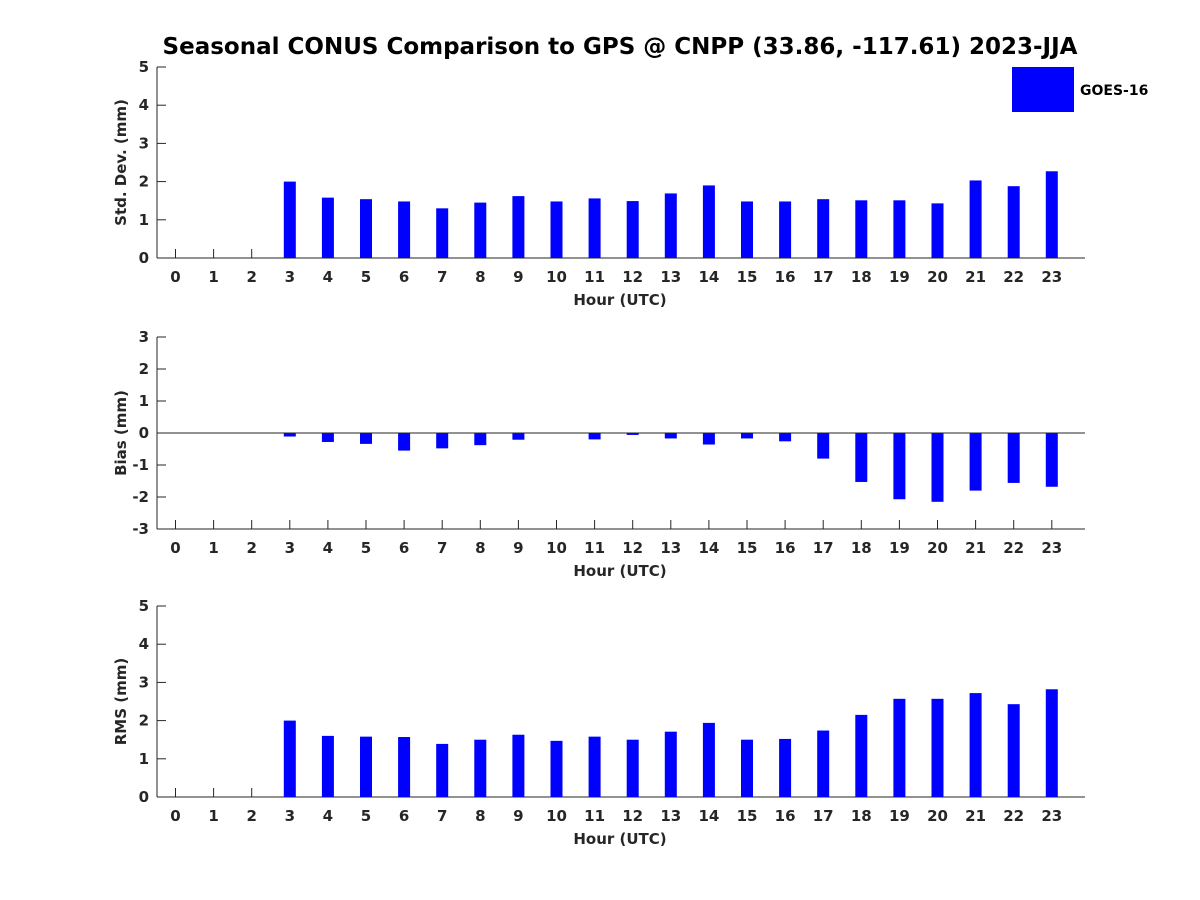 The height and width of the screenshot is (900, 1200). Describe the element at coordinates (366, 277) in the screenshot. I see `x-tick-label: 5` at that location.